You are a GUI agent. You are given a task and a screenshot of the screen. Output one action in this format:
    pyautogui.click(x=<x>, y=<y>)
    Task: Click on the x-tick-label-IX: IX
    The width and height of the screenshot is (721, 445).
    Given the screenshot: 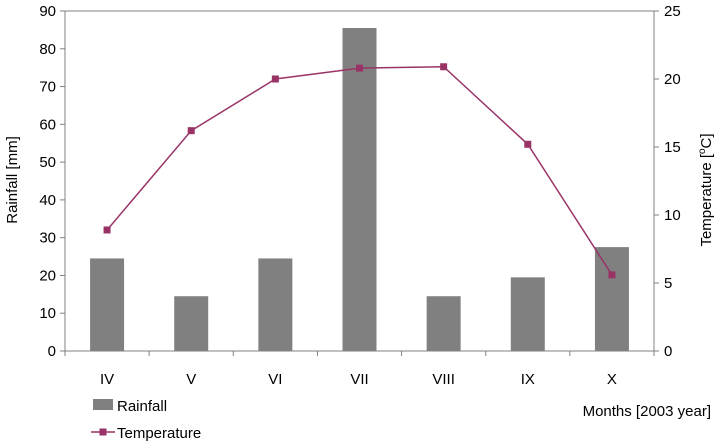 What is the action you would take?
    pyautogui.click(x=528, y=379)
    